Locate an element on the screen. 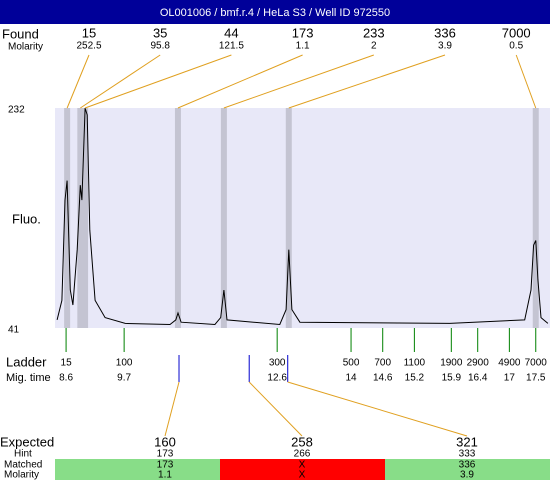 The image size is (550, 480). mig-time: 16.4 is located at coordinates (478, 378).